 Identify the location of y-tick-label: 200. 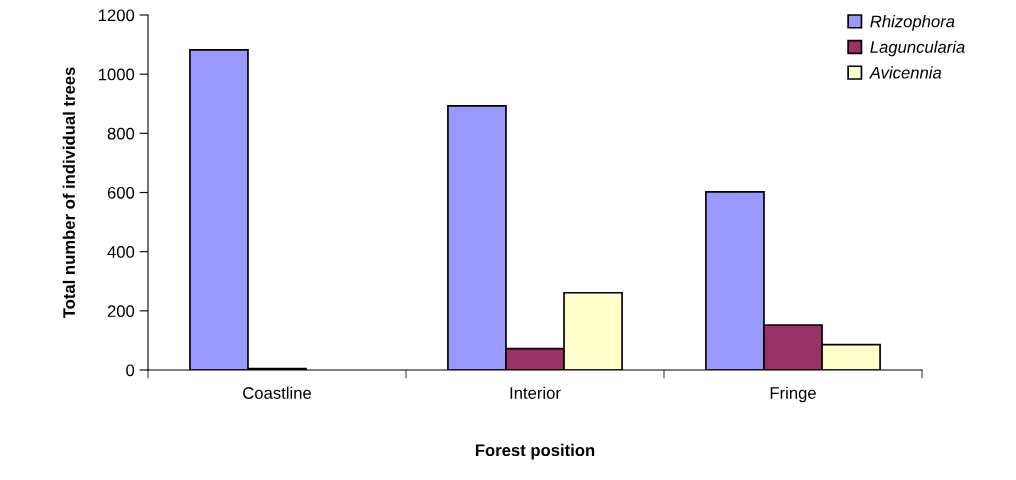
(121, 311).